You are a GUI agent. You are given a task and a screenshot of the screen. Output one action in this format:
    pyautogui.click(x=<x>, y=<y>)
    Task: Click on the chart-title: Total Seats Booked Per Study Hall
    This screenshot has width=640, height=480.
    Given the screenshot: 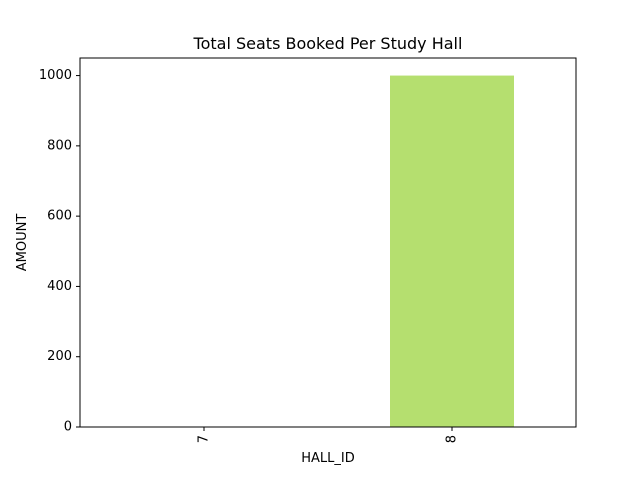 What is the action you would take?
    pyautogui.click(x=328, y=43)
    